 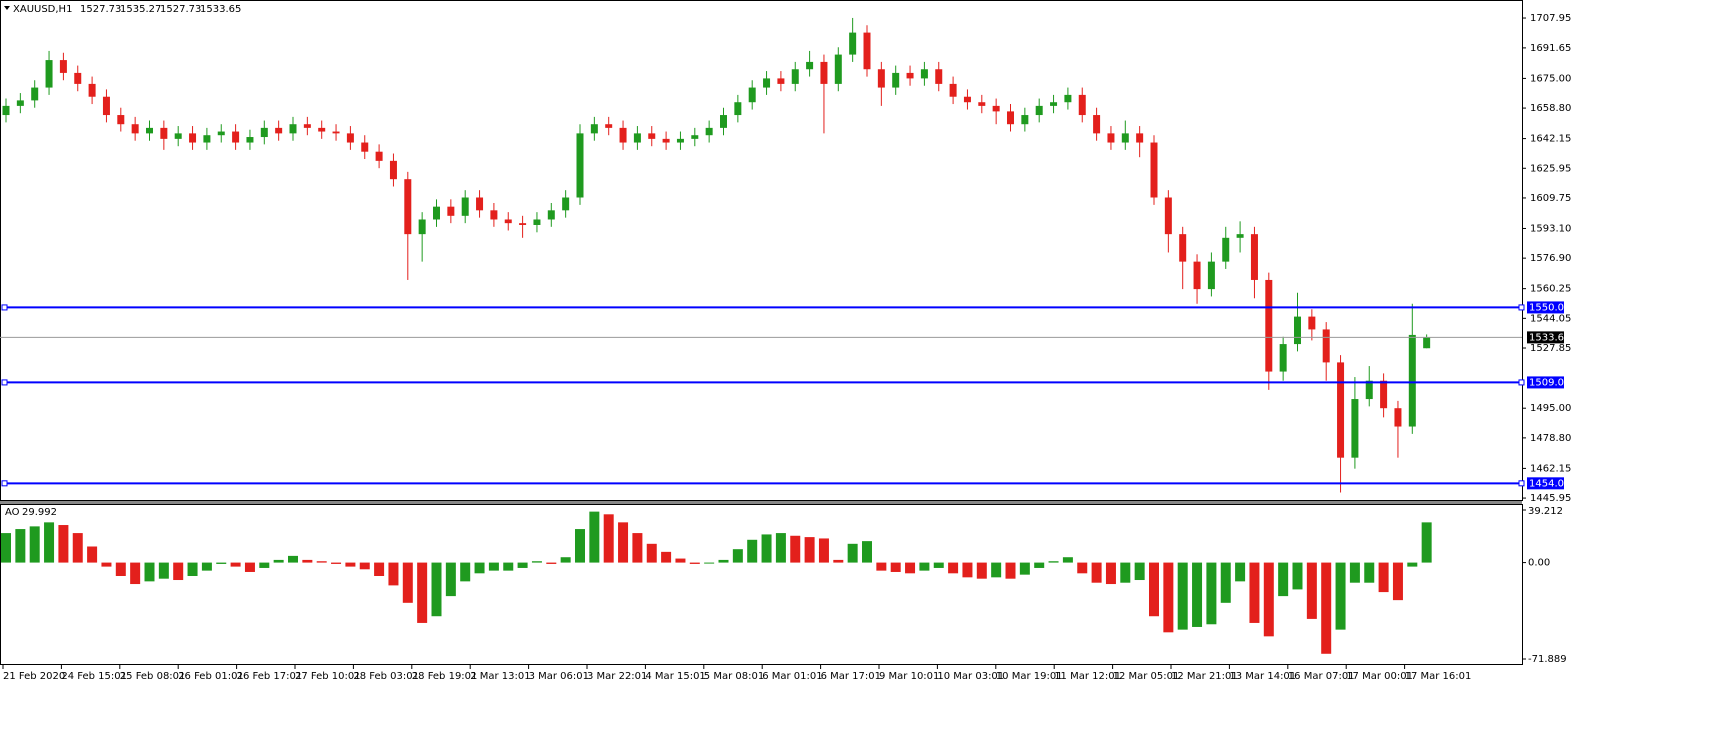 What do you see at coordinates (1550, 468) in the screenshot?
I see `y-tick-label: 1462.15` at bounding box center [1550, 468].